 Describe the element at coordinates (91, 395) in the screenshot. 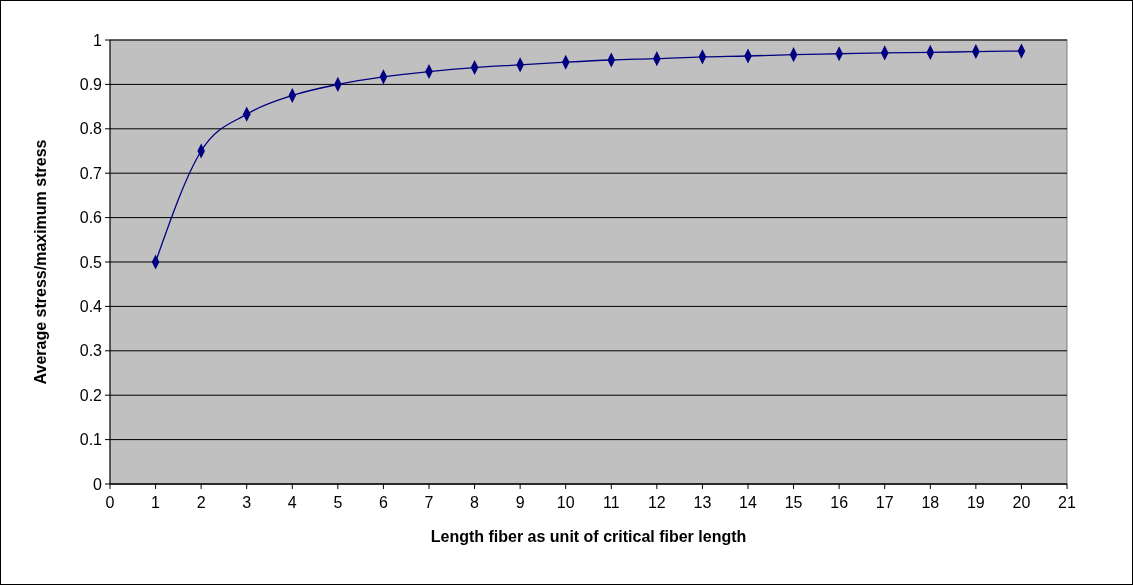

I see `y-tick-label: 0.2` at that location.